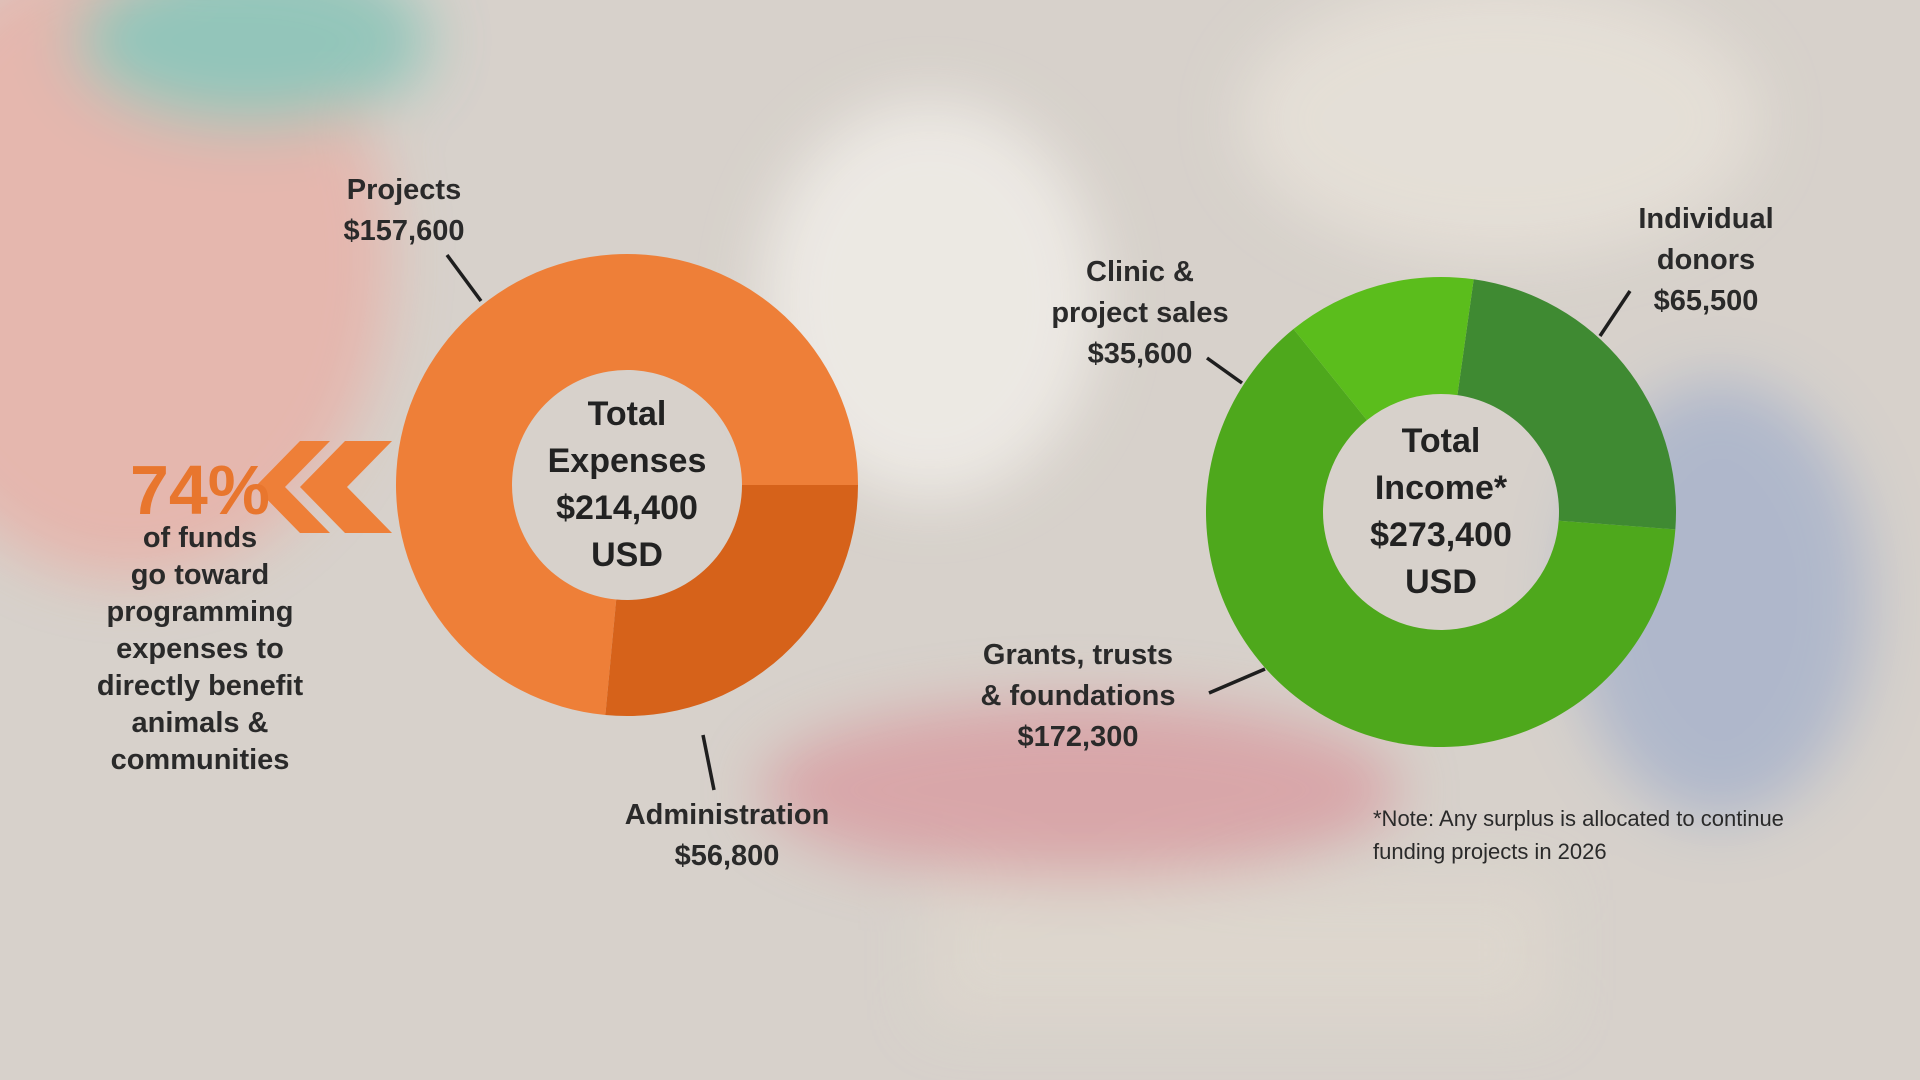  I want to click on chevrons, so click(323, 487).